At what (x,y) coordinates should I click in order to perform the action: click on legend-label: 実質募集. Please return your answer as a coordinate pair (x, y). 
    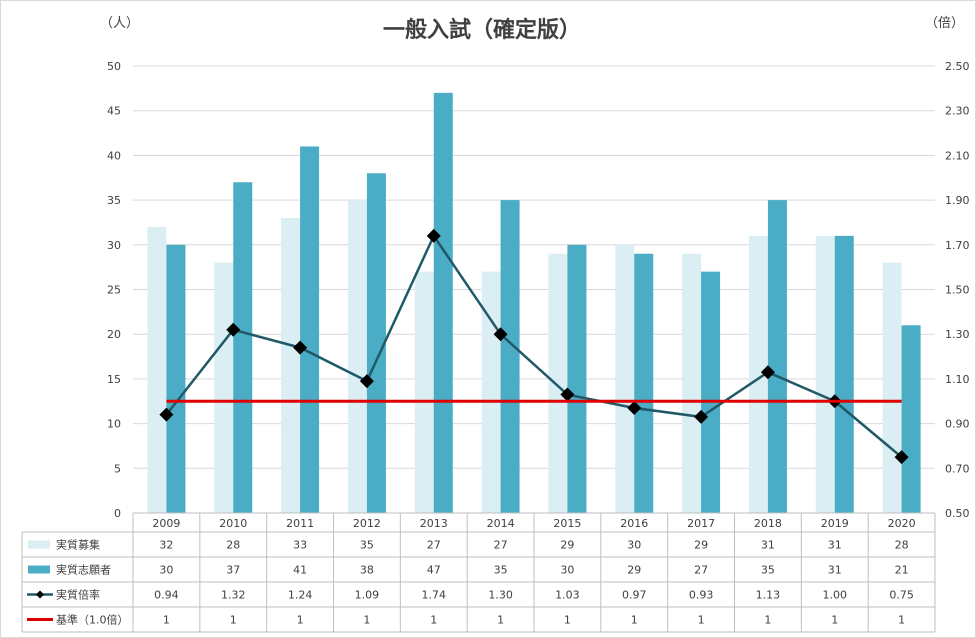
    Looking at the image, I should click on (78, 545).